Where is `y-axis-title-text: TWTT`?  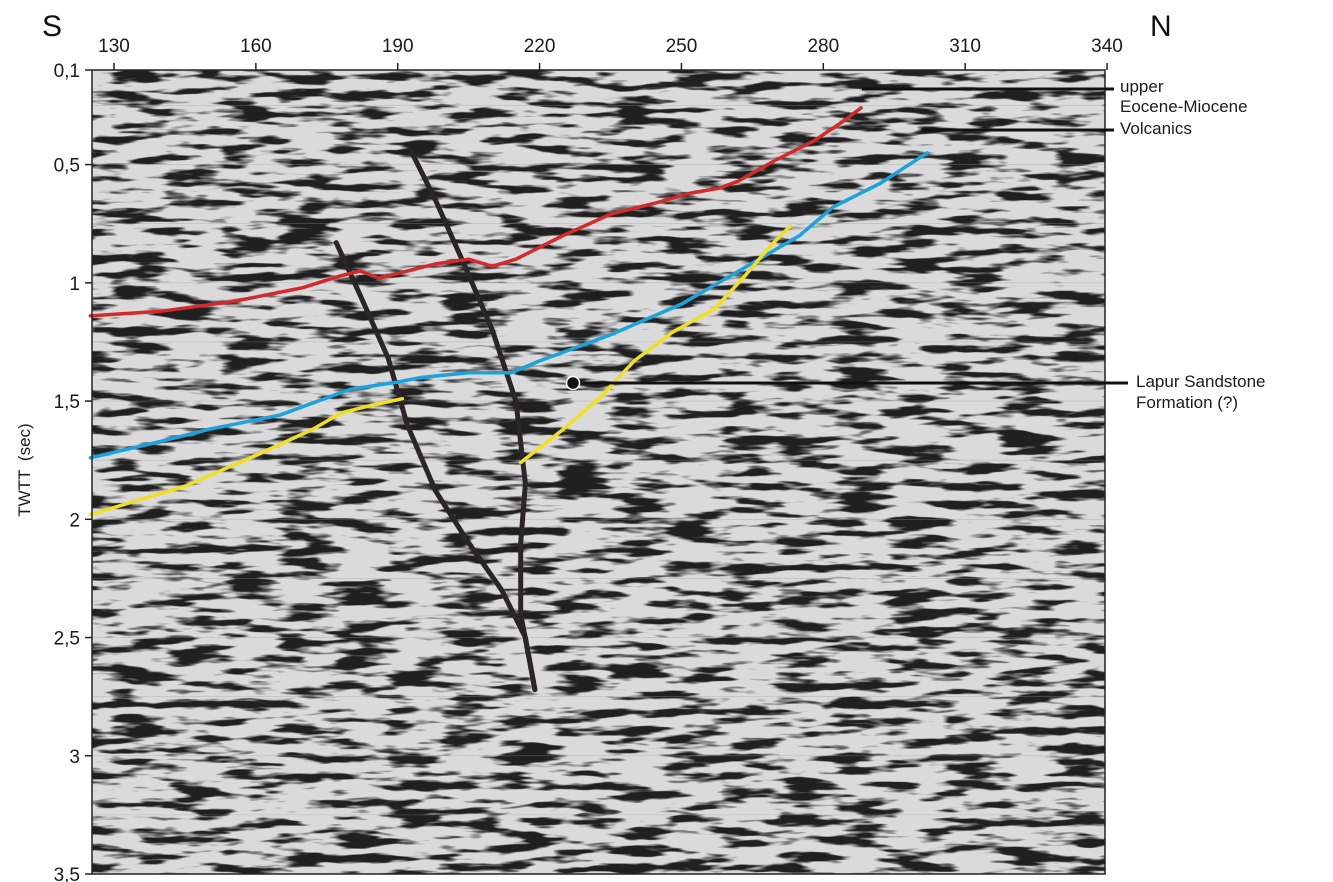 y-axis-title-text: TWTT is located at coordinates (24, 493).